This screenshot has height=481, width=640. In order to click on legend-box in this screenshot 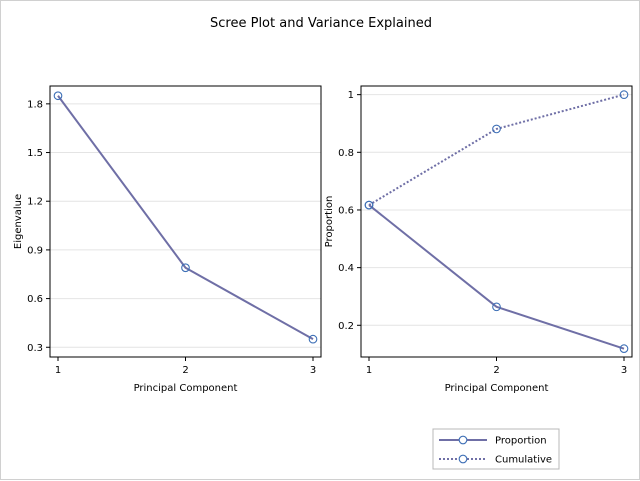, I will do `click(496, 449)`.